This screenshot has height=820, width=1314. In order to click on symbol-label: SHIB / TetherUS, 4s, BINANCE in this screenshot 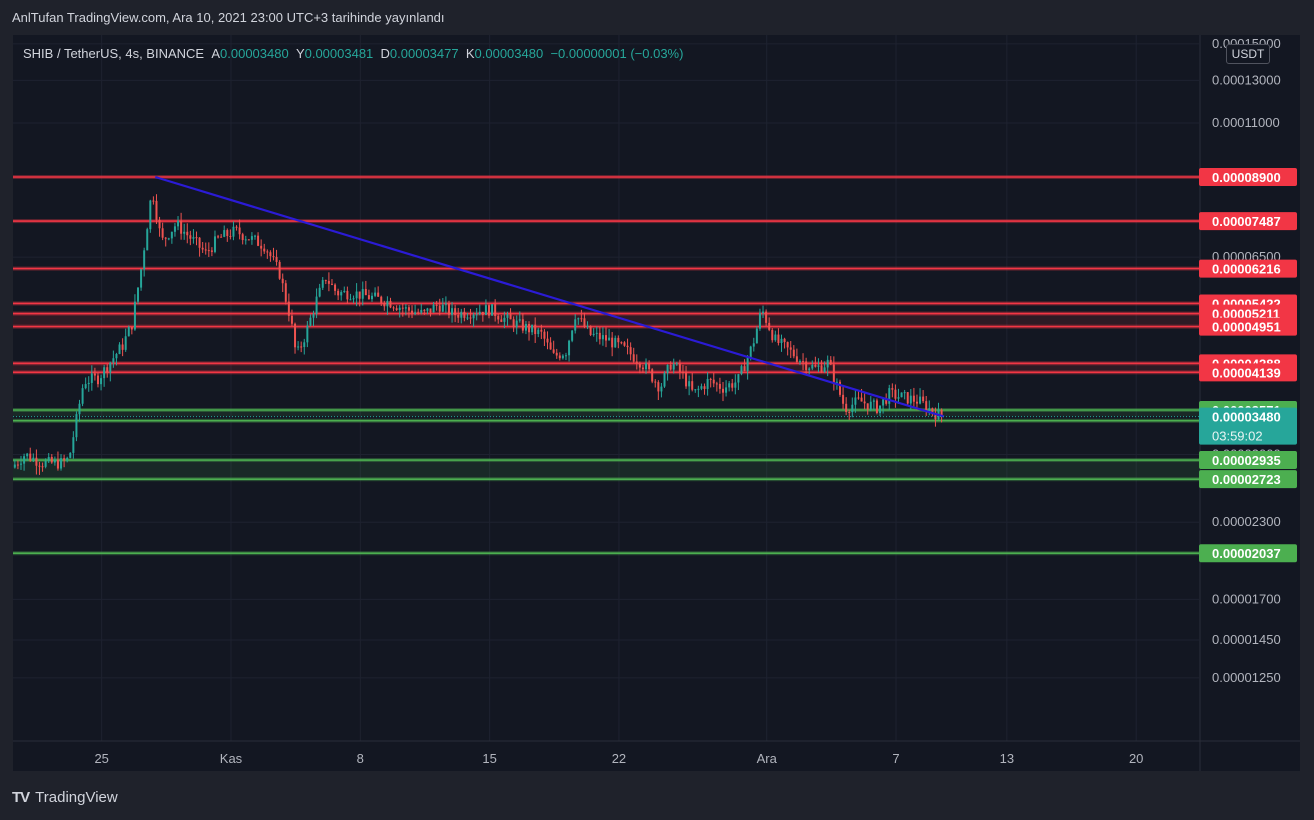, I will do `click(114, 53)`.